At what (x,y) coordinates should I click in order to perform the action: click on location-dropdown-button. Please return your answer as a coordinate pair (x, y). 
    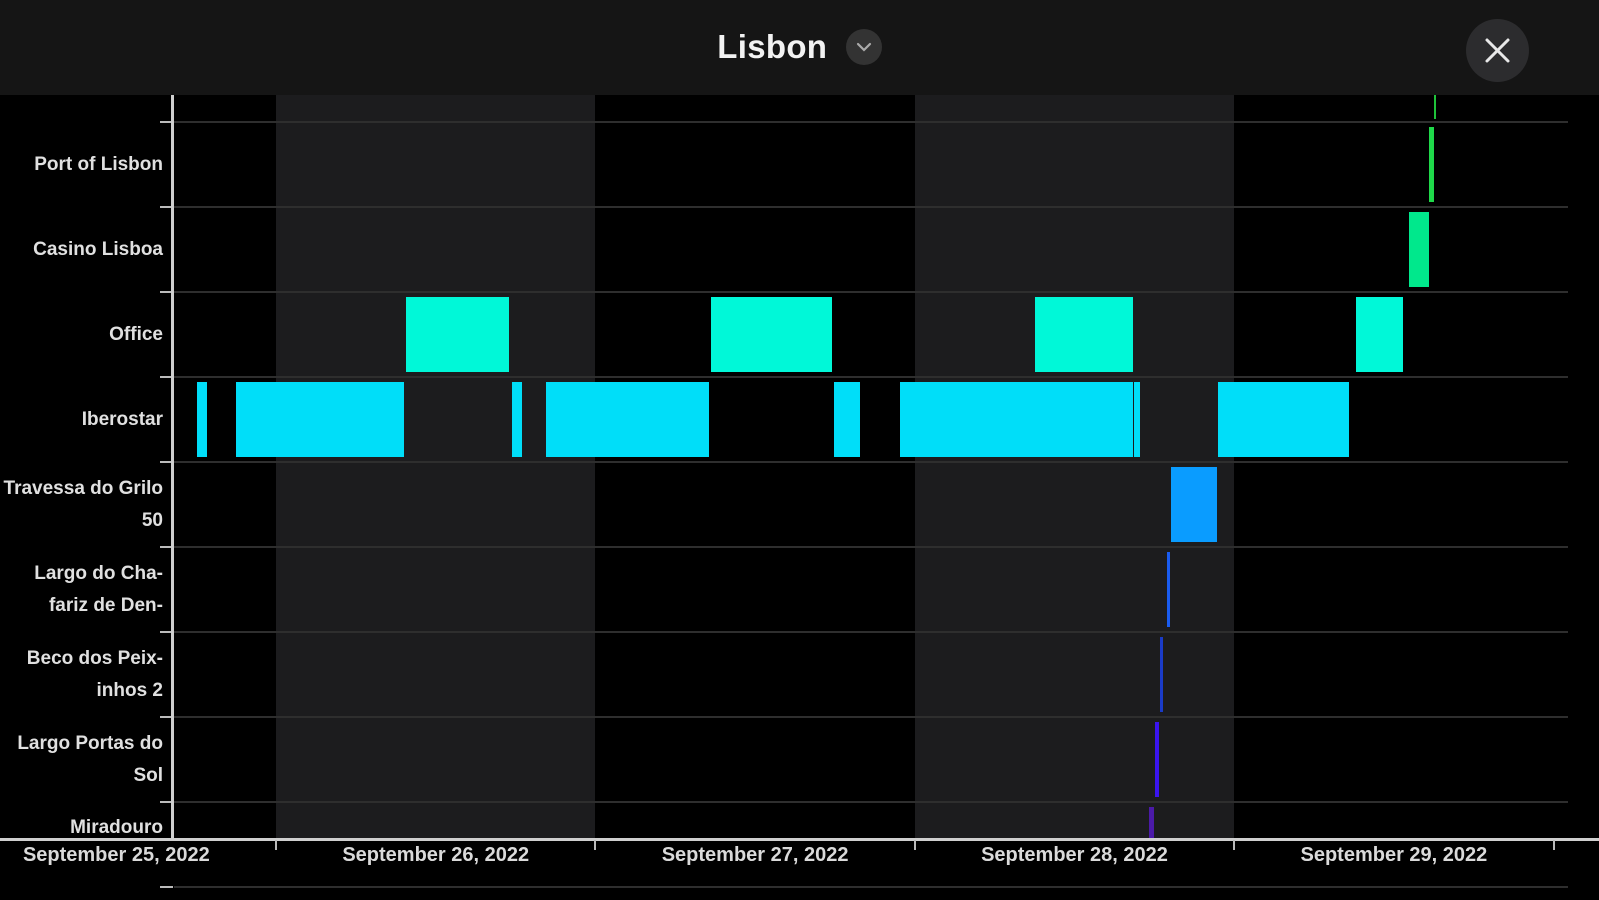
    Looking at the image, I should click on (863, 47).